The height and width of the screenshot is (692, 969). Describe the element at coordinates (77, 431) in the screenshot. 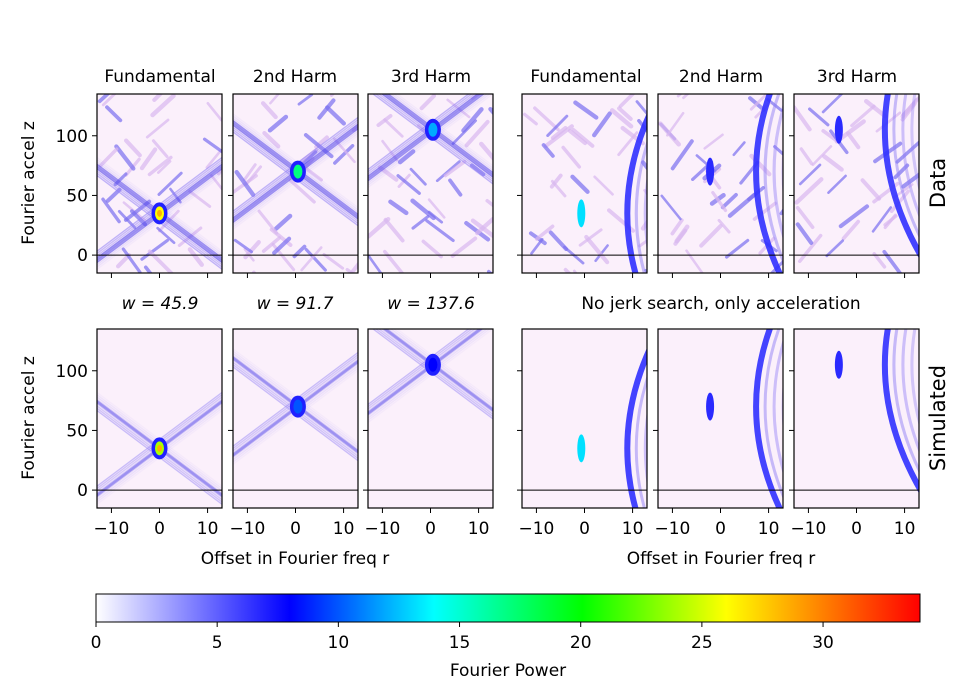

I see `y-tick-label: 50` at that location.